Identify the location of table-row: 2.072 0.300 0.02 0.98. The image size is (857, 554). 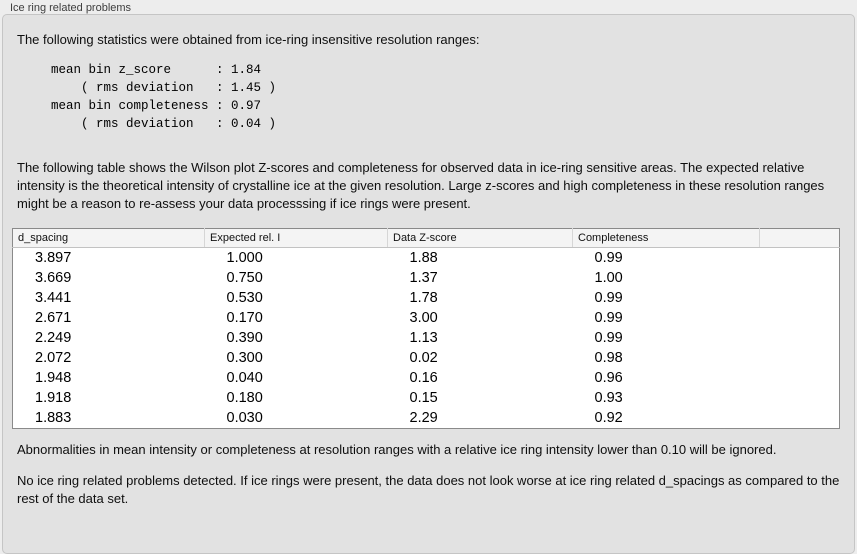
(426, 358).